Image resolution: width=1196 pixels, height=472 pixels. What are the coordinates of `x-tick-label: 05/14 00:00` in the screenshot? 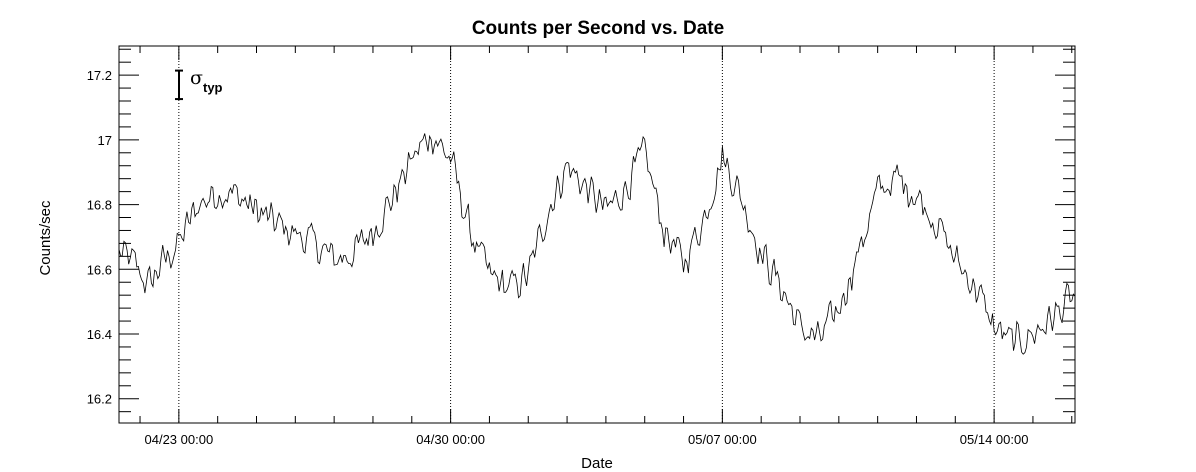 It's located at (994, 439).